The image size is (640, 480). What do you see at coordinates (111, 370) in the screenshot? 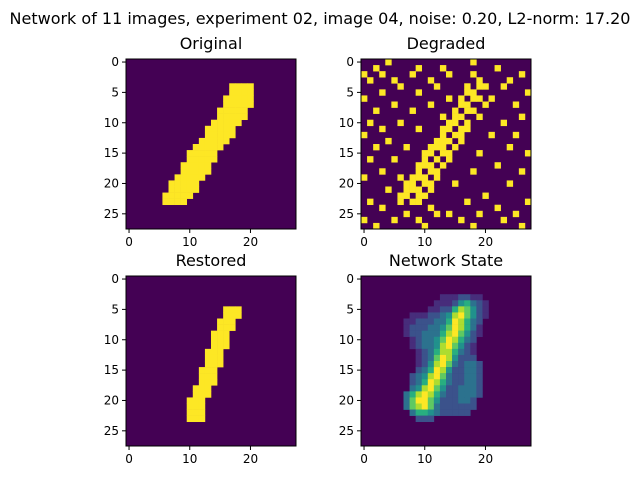
I see `y-tick-label: 15` at bounding box center [111, 370].